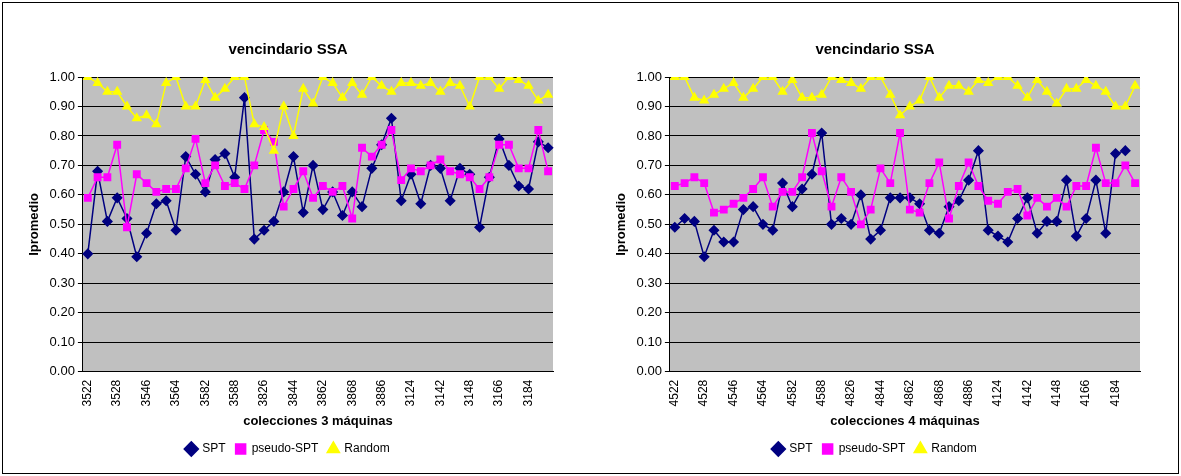  Describe the element at coordinates (762, 393) in the screenshot. I see `x-tick-label: 4564` at that location.